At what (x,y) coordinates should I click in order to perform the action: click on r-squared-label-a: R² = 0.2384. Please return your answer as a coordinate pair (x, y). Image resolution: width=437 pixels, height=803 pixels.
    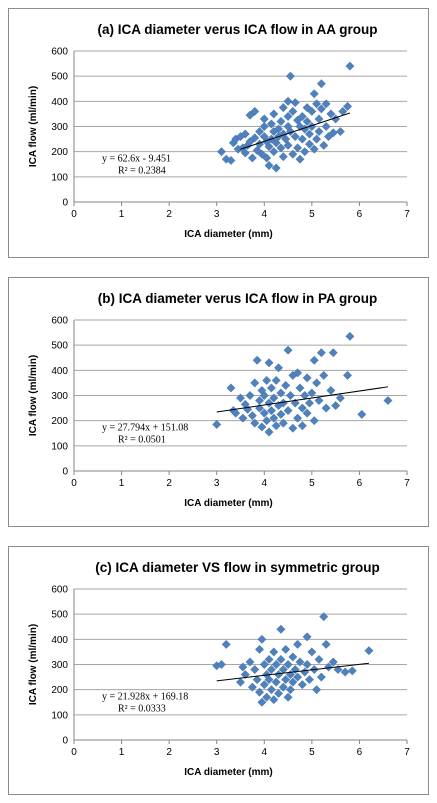
    Looking at the image, I should click on (142, 171).